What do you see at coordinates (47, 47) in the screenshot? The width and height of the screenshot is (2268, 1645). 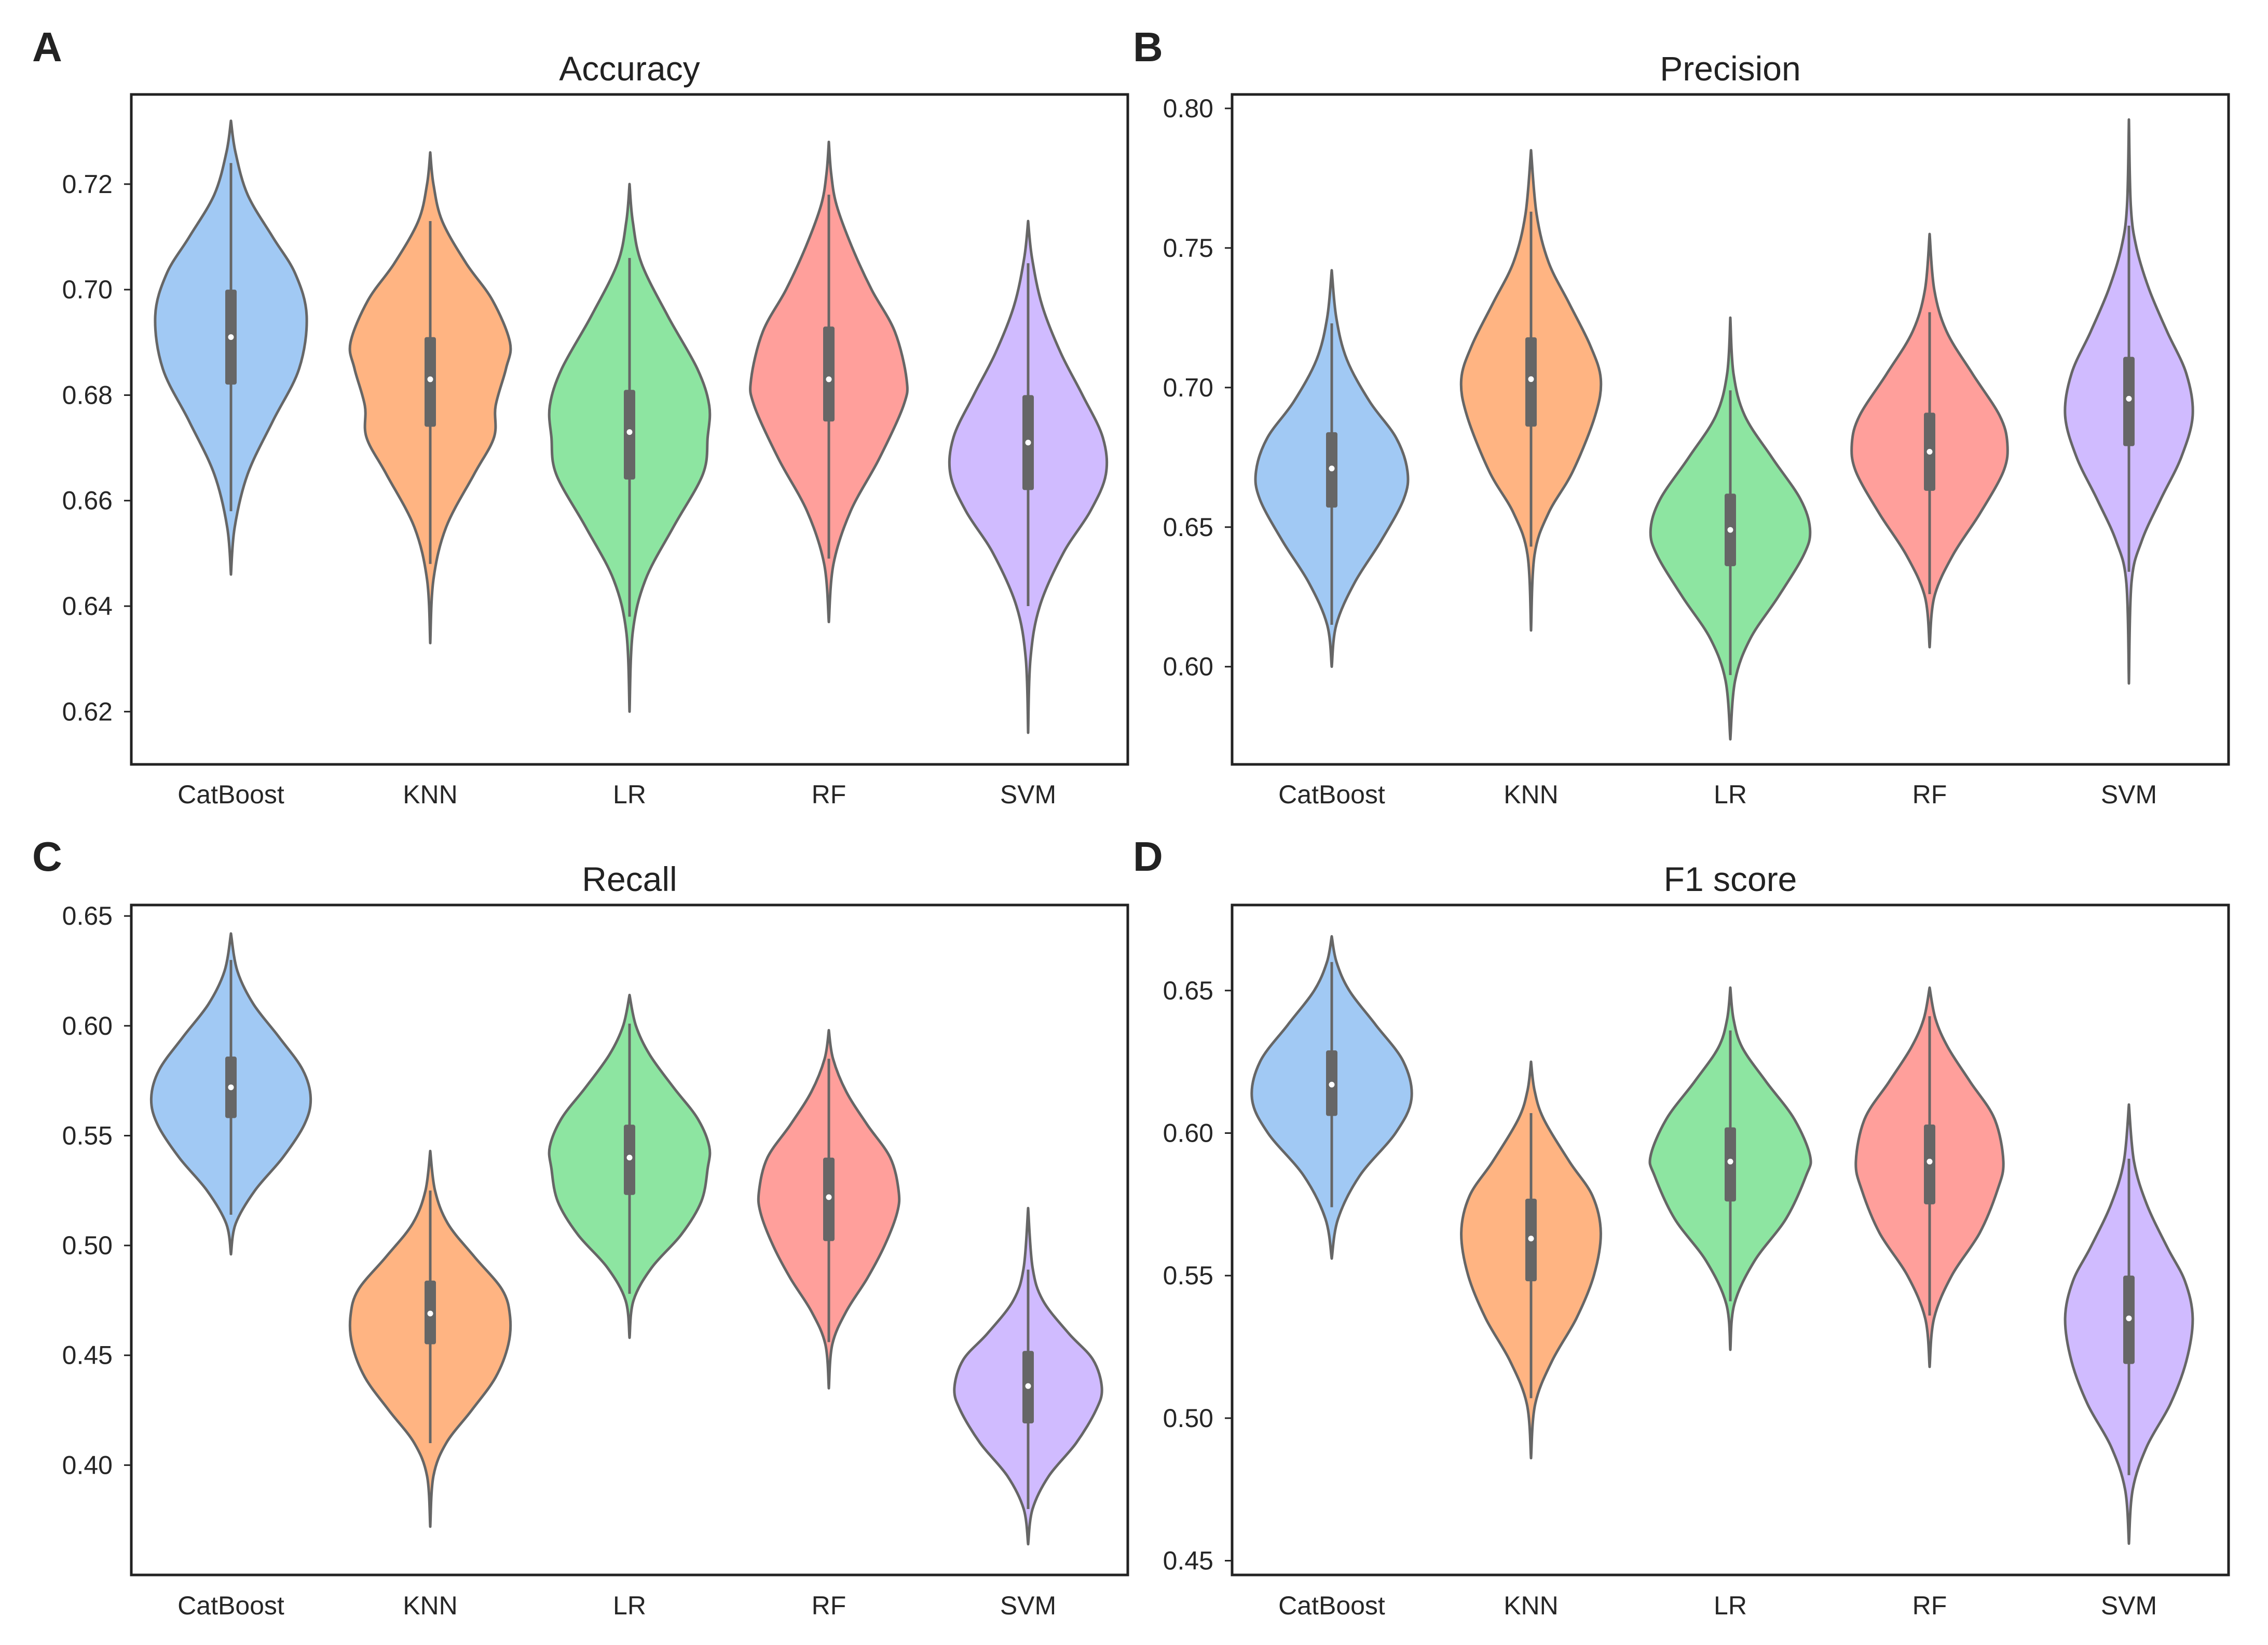 I see `panel-label-a: A` at bounding box center [47, 47].